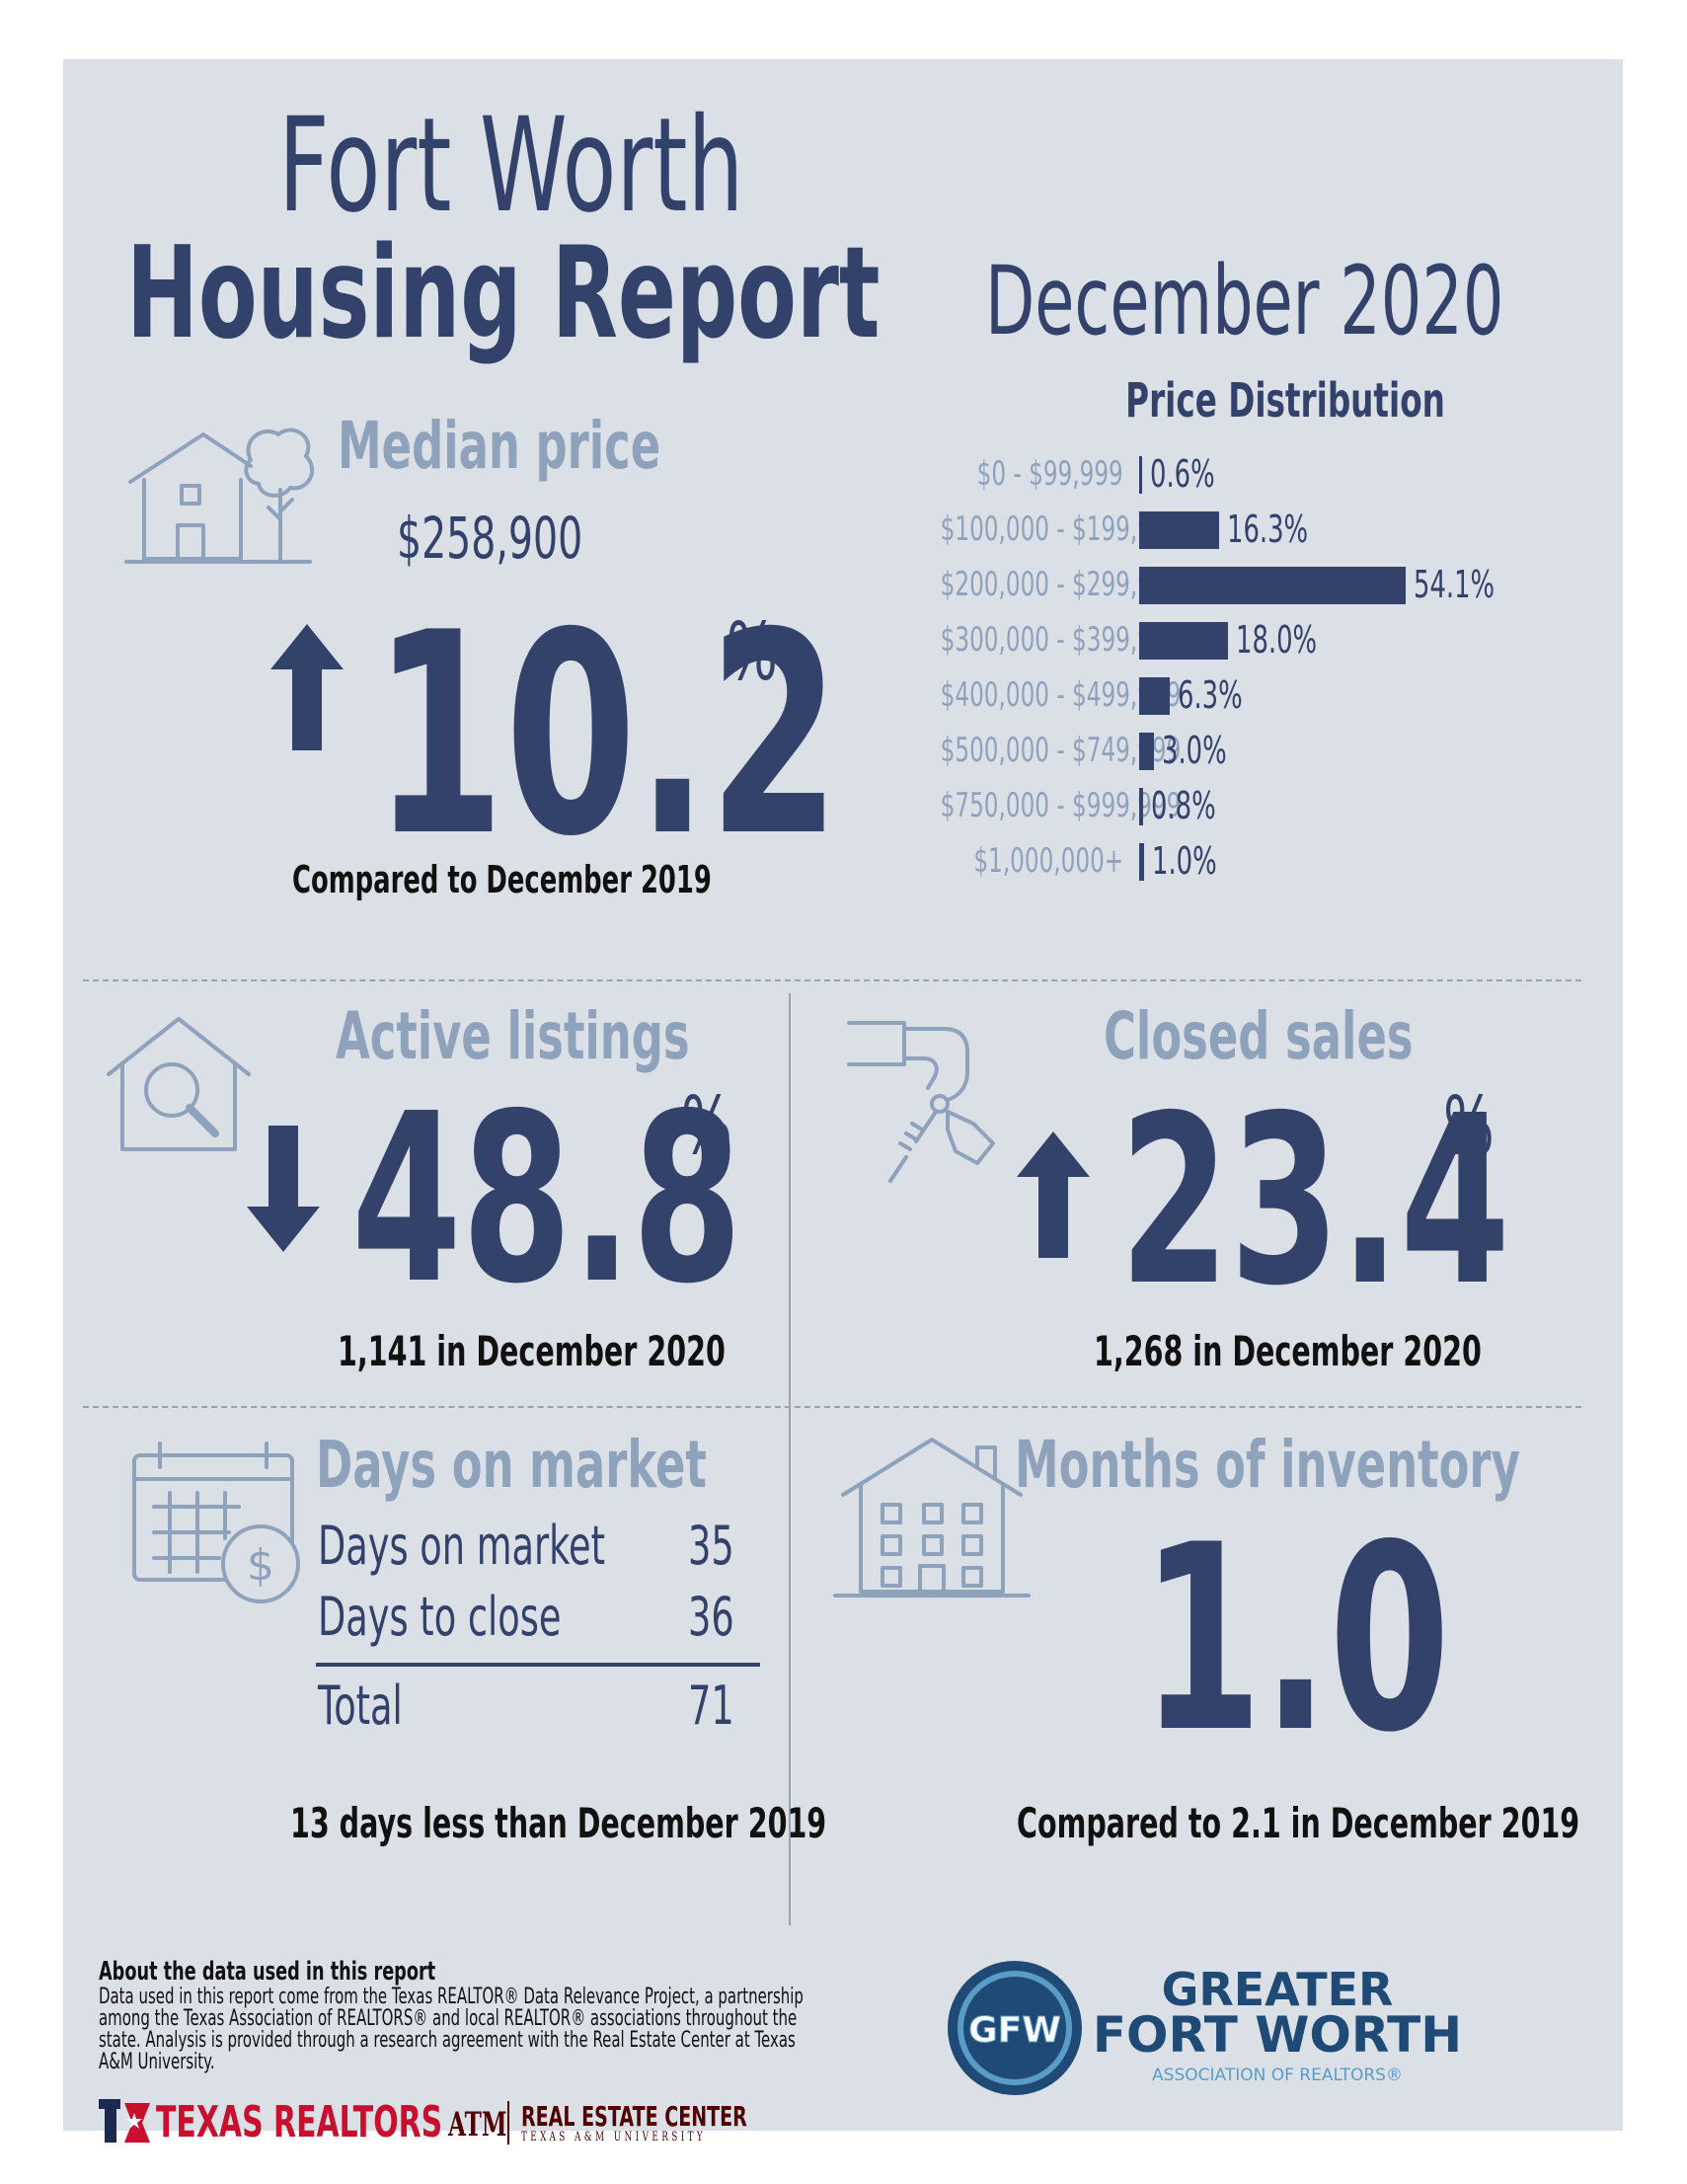 The height and width of the screenshot is (2184, 1687). I want to click on price-range-value: 1.0%, so click(1184, 861).